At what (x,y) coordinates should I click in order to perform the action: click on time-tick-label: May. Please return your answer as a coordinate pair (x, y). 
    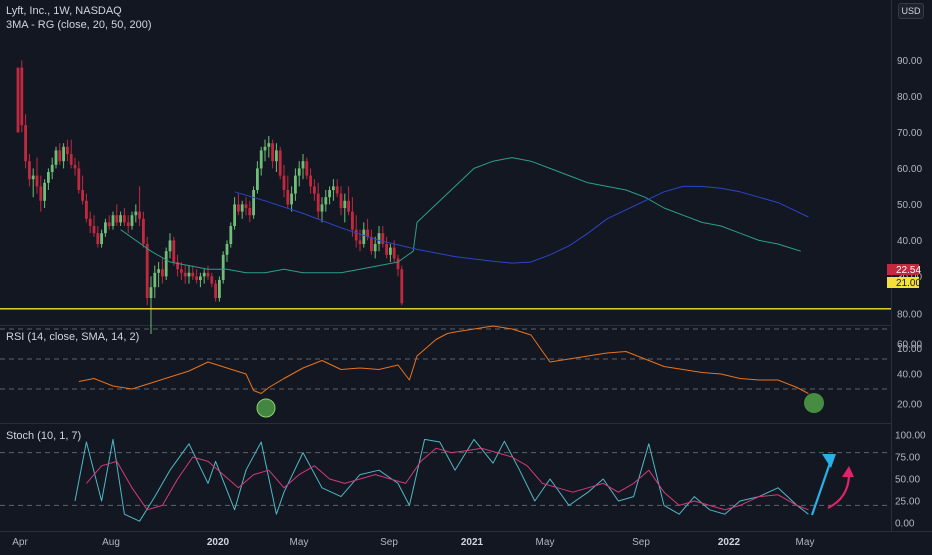
    Looking at the image, I should click on (805, 542).